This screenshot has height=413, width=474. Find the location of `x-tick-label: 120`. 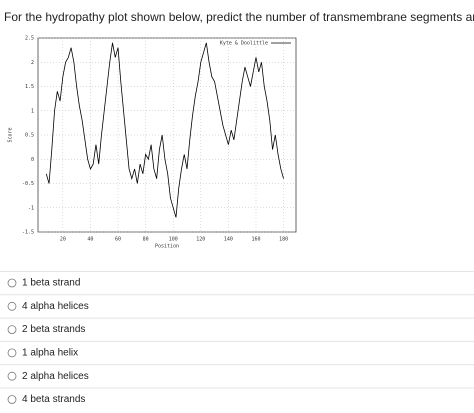

x-tick-label: 120 is located at coordinates (200, 240).